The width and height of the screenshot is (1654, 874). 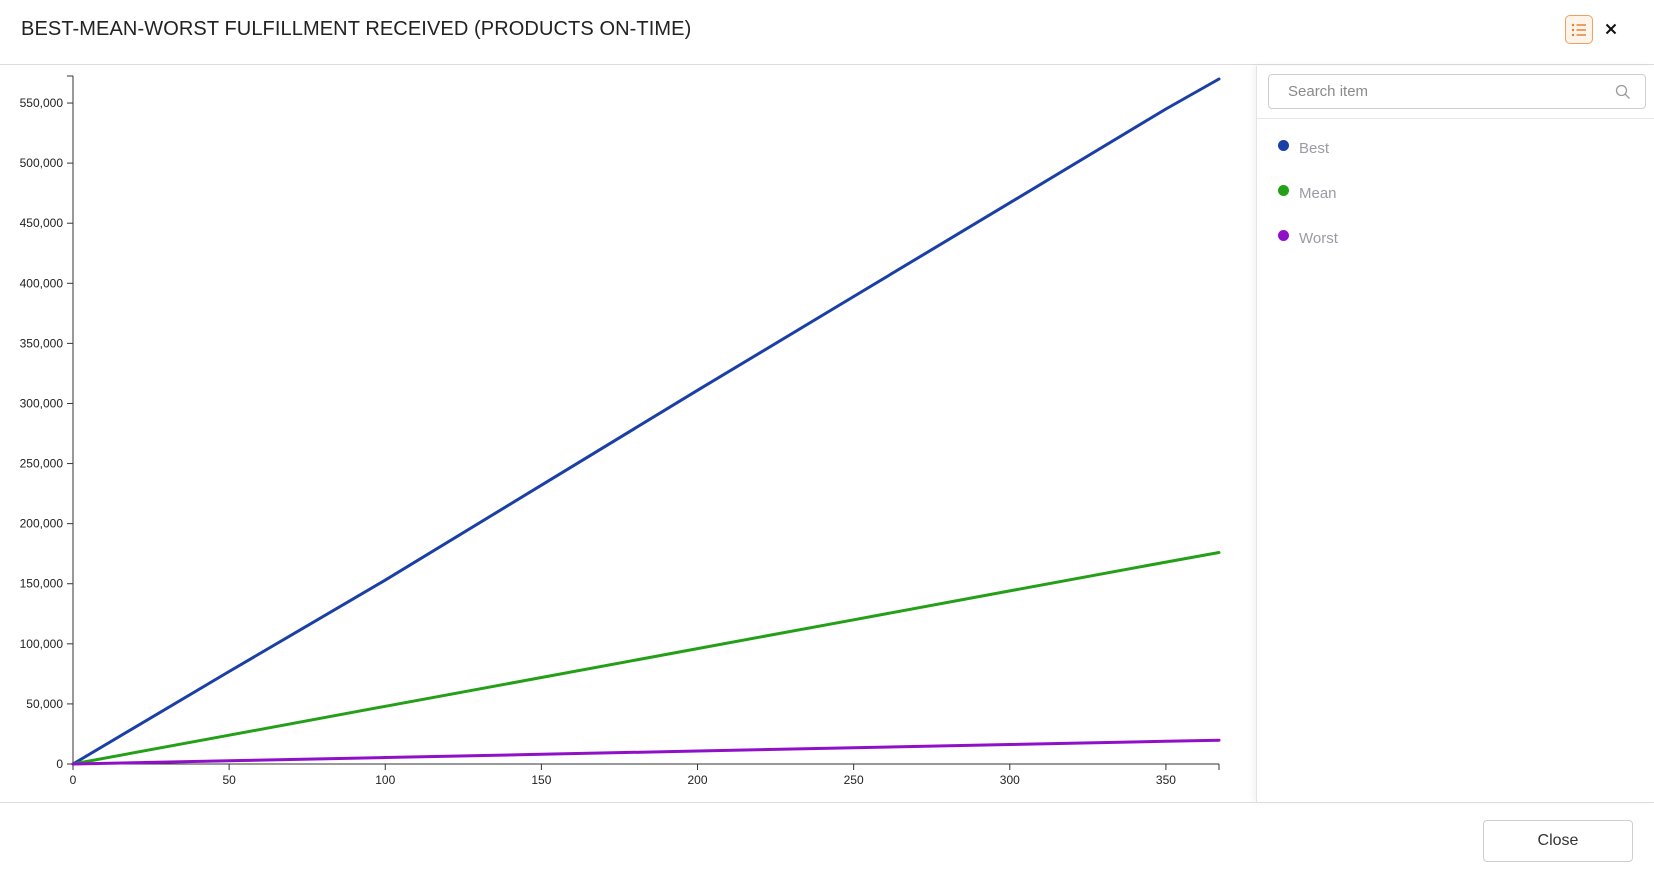 I want to click on x-tick-label: 250, so click(x=854, y=780).